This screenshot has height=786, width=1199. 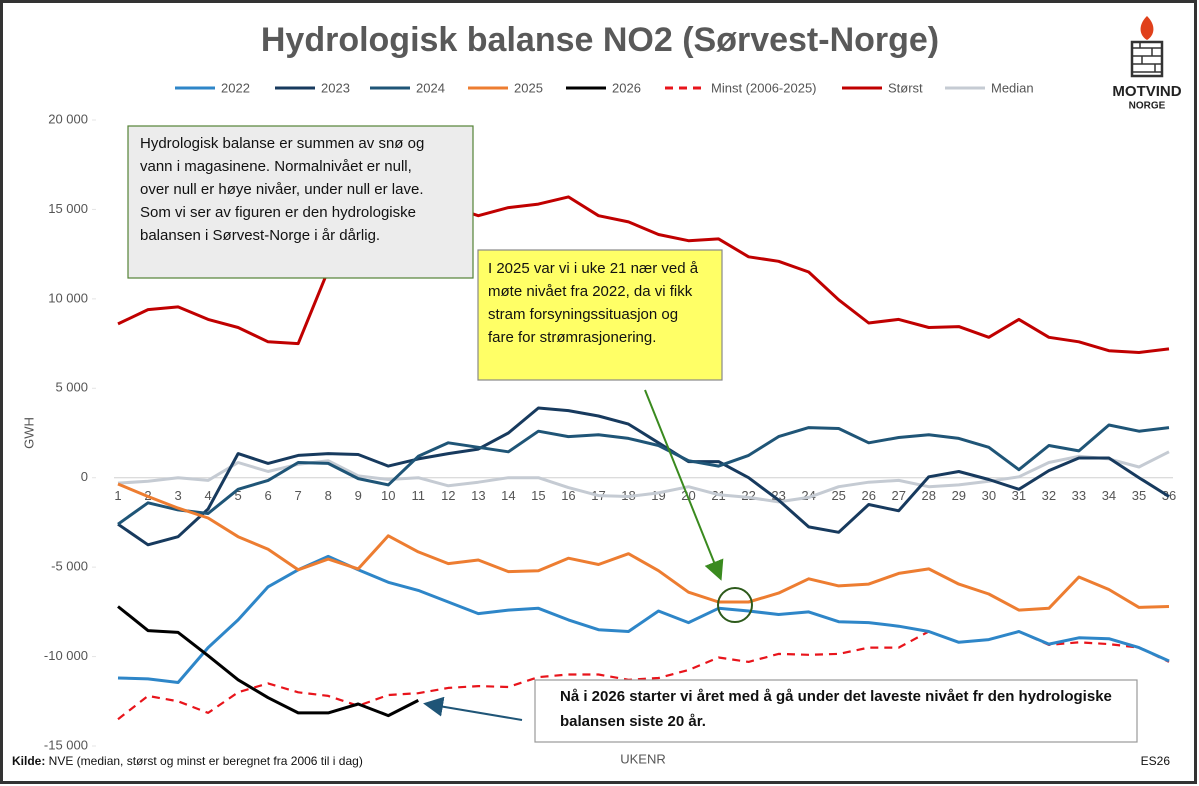 What do you see at coordinates (68, 118) in the screenshot?
I see `y-tick-label: 20 000` at bounding box center [68, 118].